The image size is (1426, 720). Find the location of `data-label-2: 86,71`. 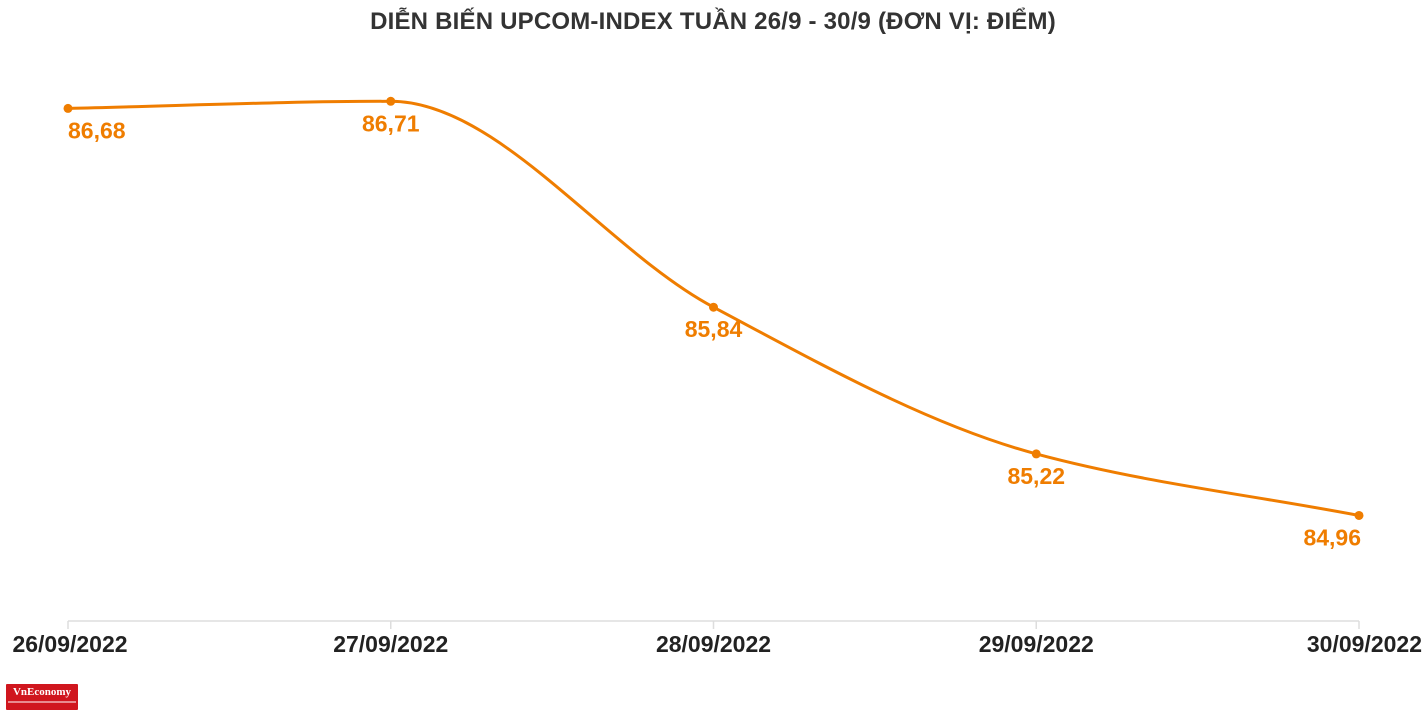

data-label-2: 86,71 is located at coordinates (391, 123).